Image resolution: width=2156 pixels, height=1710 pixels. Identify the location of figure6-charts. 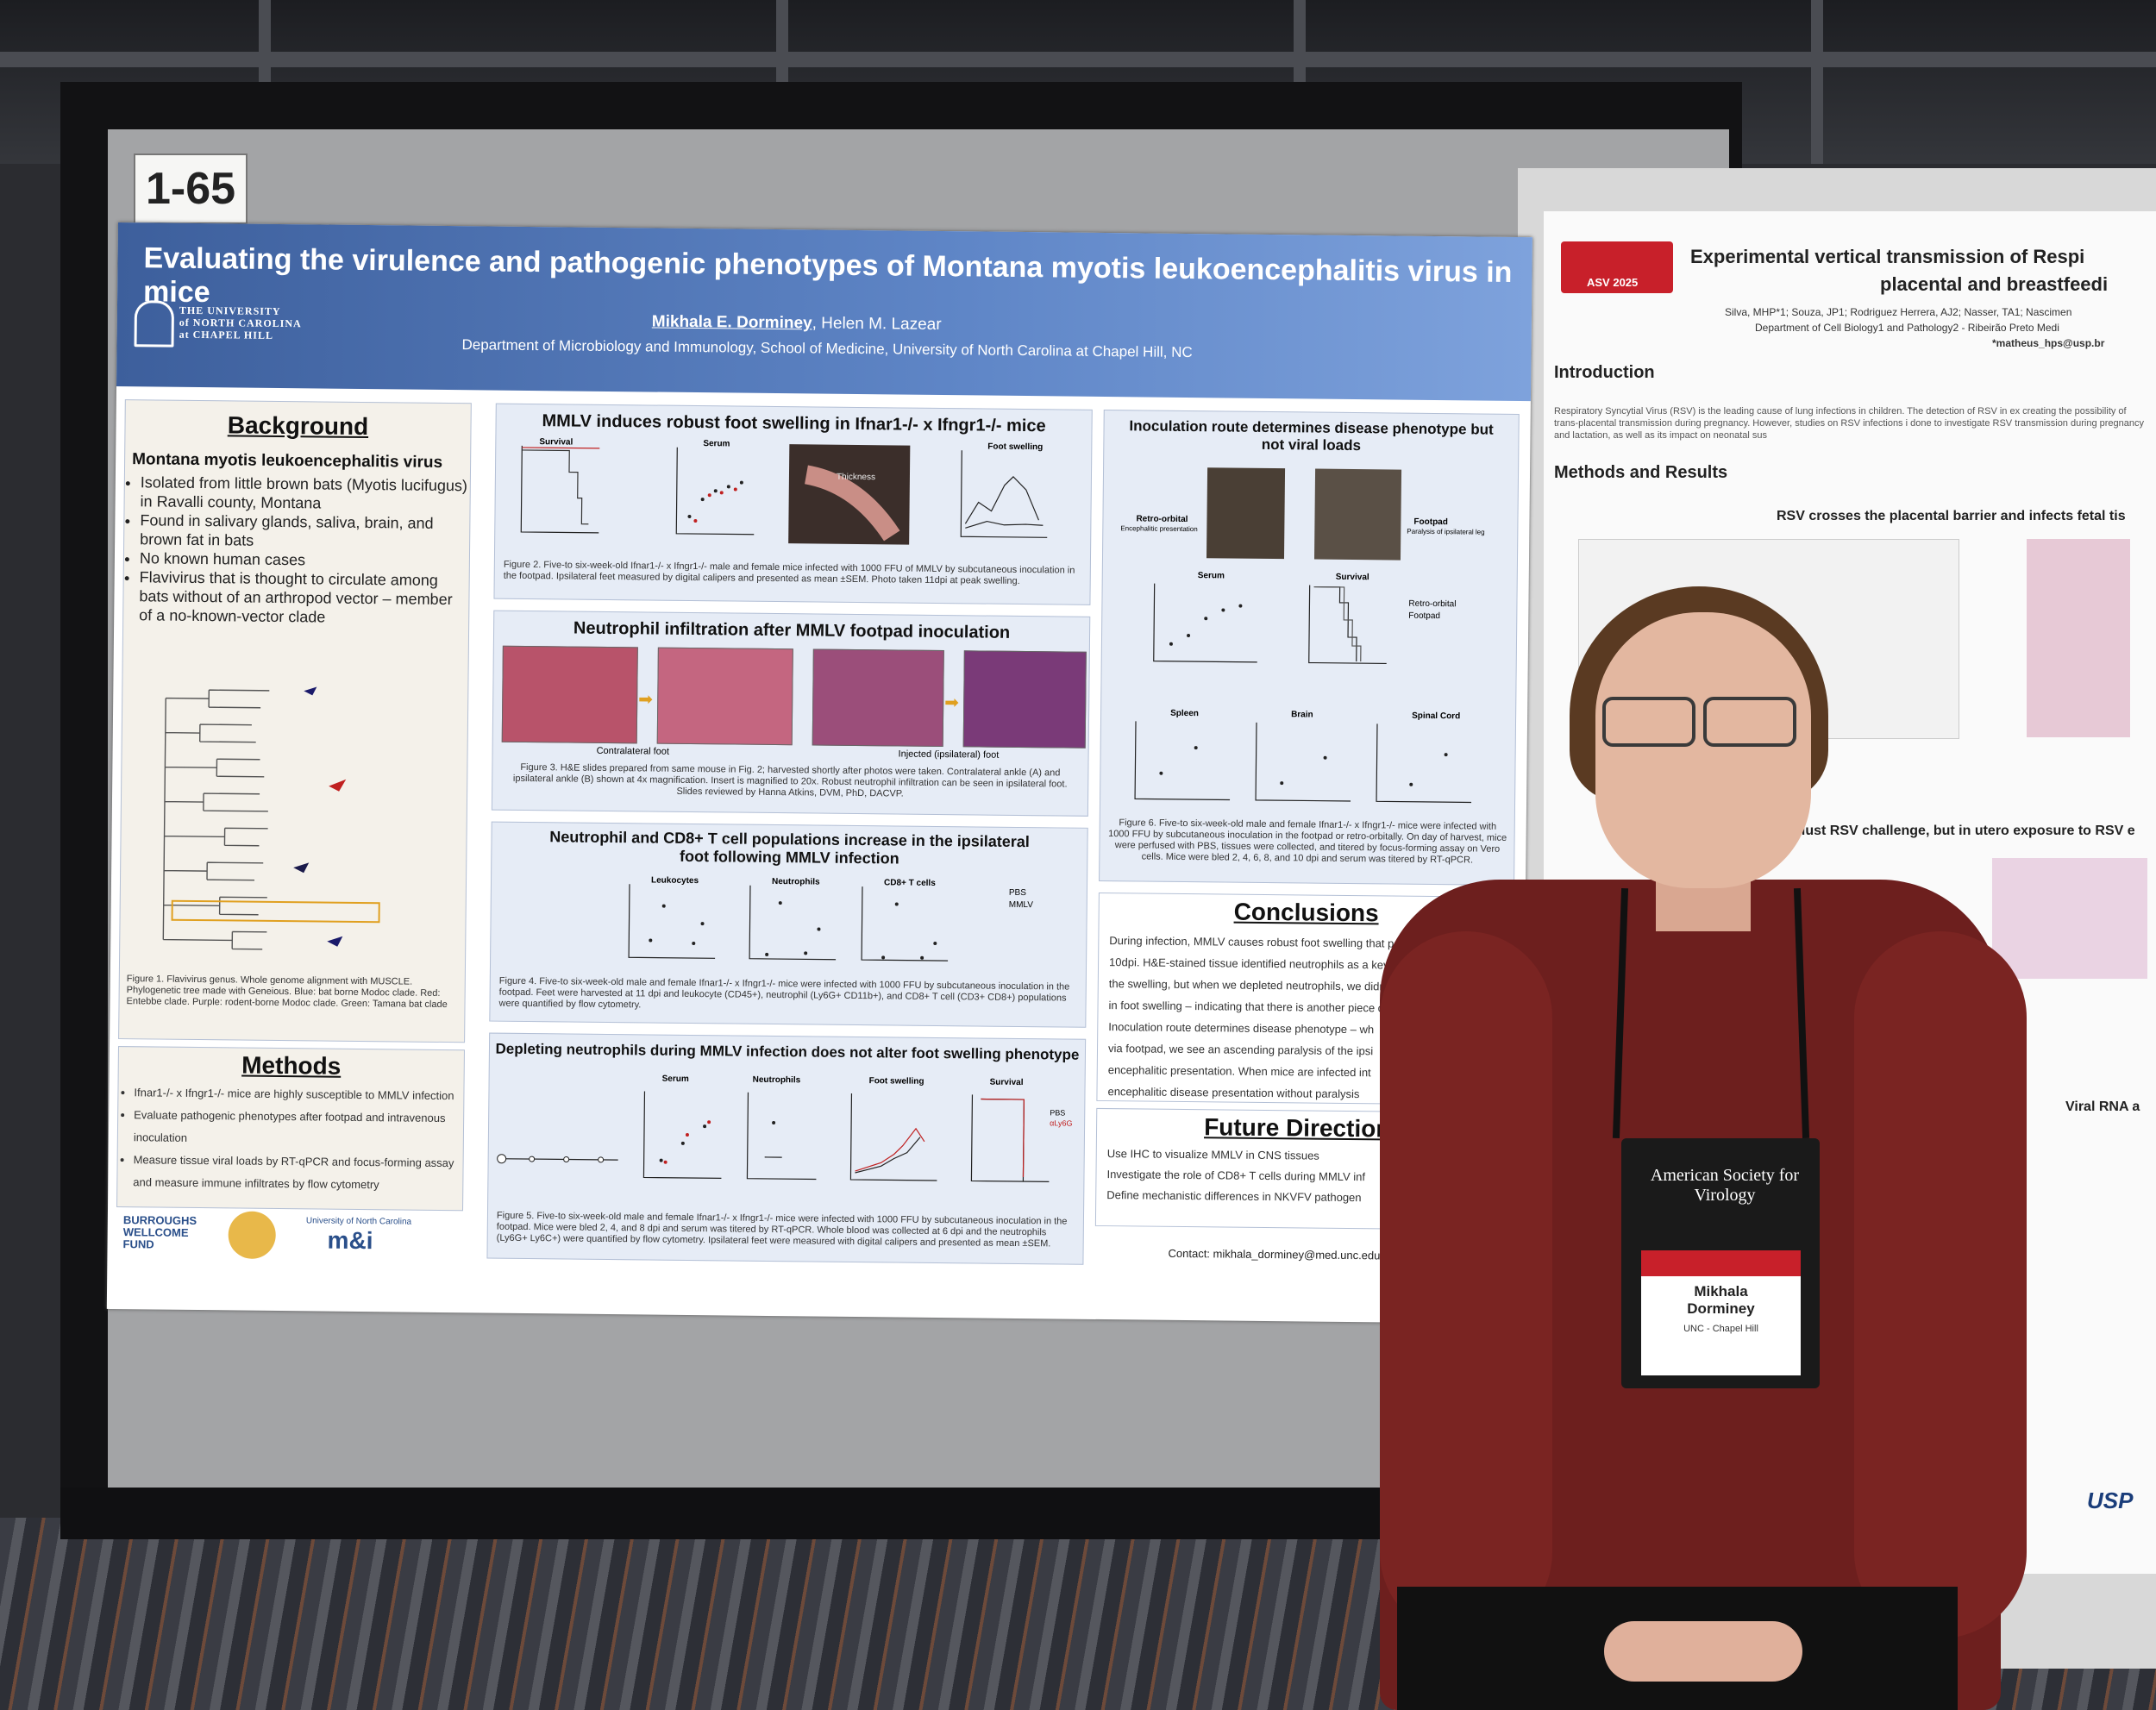
(1303, 693).